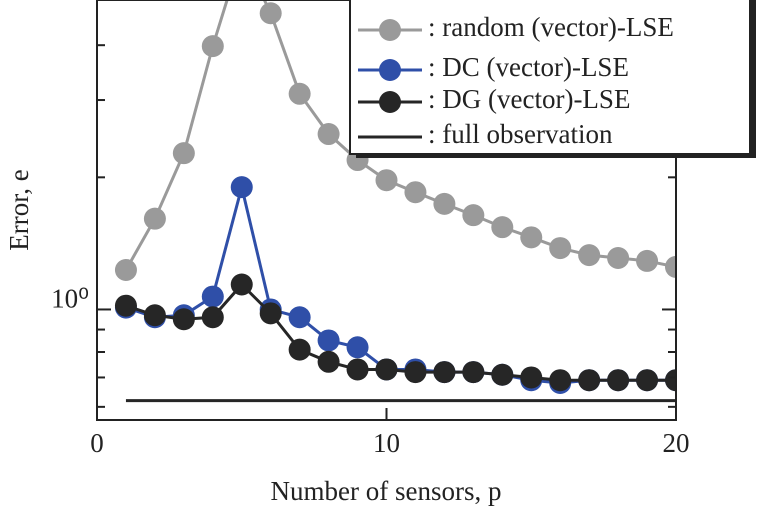  What do you see at coordinates (386, 443) in the screenshot?
I see `x-tick-label: 10` at bounding box center [386, 443].